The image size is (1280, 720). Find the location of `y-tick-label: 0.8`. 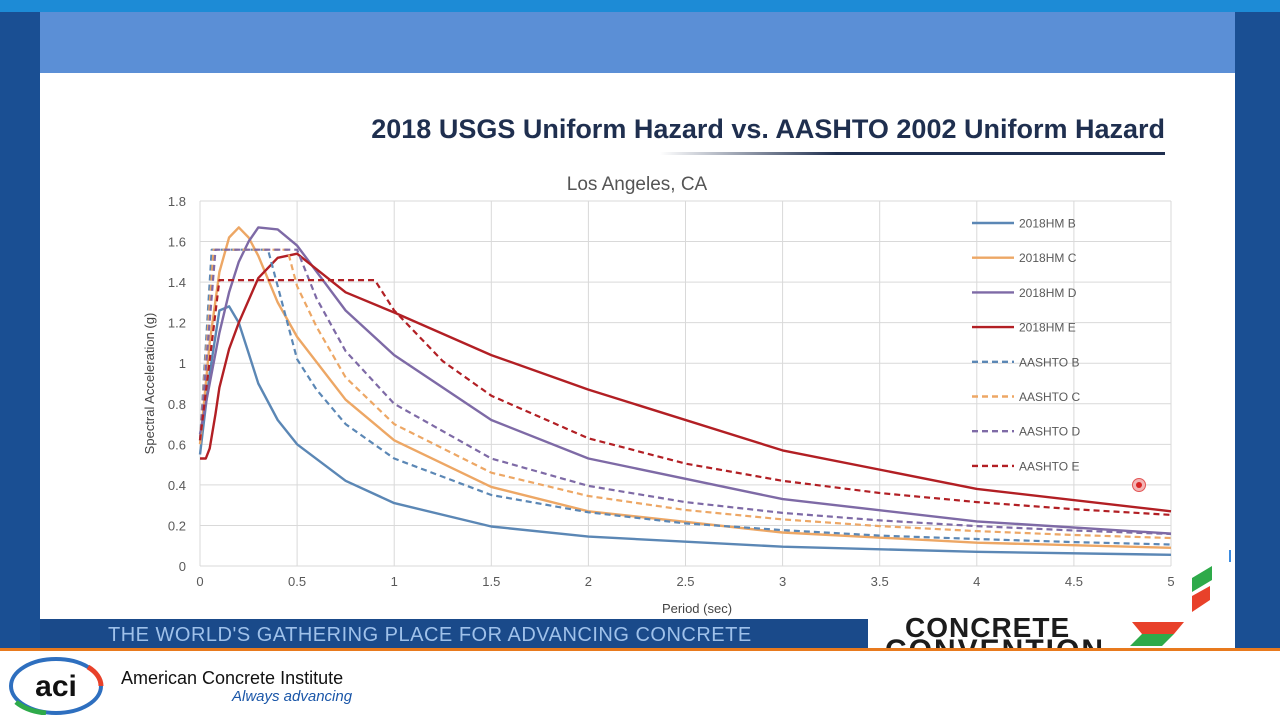

y-tick-label: 0.8 is located at coordinates (177, 404).